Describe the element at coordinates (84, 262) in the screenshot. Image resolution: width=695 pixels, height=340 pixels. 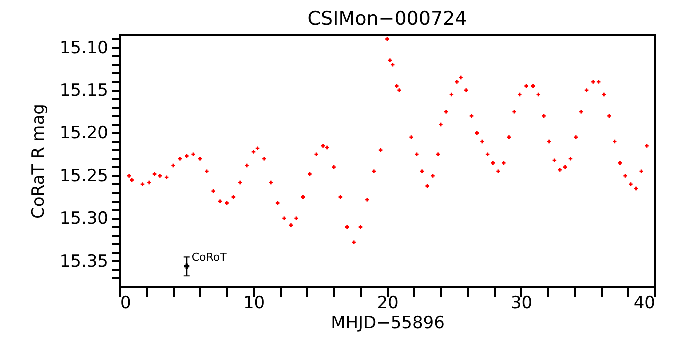
I see `y-tick-label: 15.35` at that location.